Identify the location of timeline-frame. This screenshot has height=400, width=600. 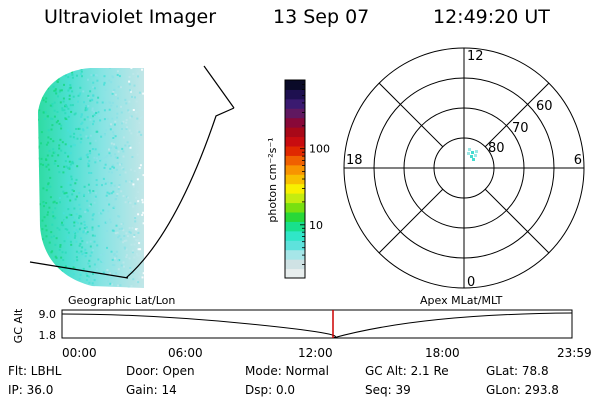
(317, 324).